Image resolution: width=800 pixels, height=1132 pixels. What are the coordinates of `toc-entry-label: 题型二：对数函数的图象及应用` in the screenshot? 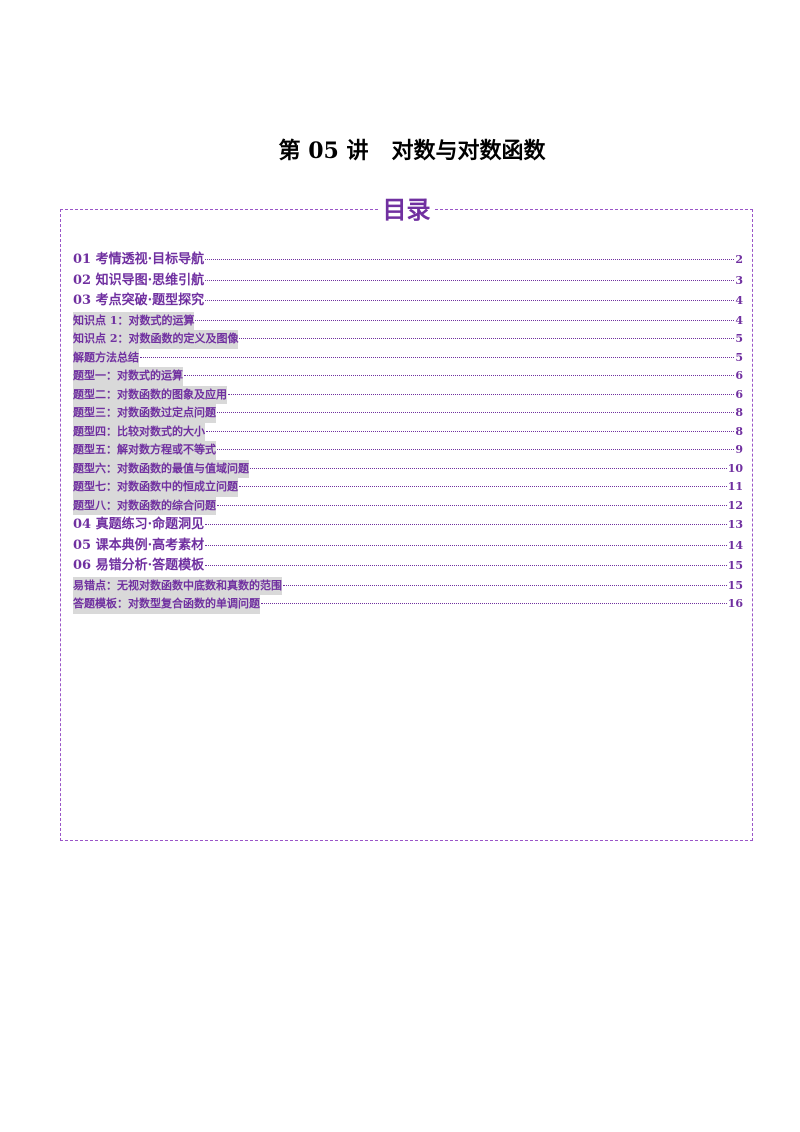 It's located at (150, 394).